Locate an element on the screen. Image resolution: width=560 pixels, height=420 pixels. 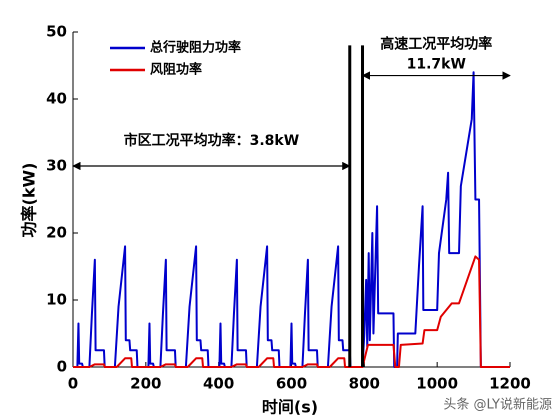
x-tick-label: 1200 is located at coordinates (510, 384).